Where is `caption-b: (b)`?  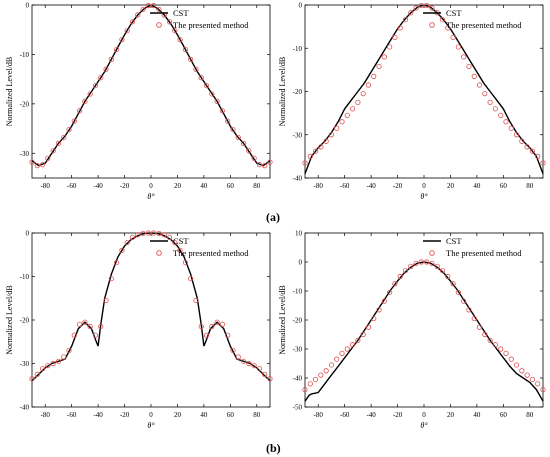 caption-b: (b) is located at coordinates (273, 448).